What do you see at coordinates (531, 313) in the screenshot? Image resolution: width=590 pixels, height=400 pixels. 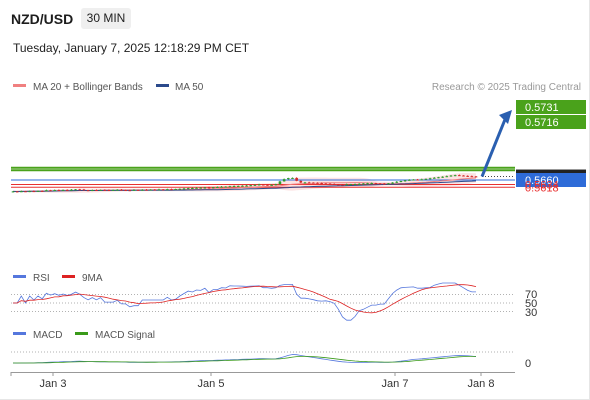 I see `rsi-level-30: 30` at bounding box center [531, 313].